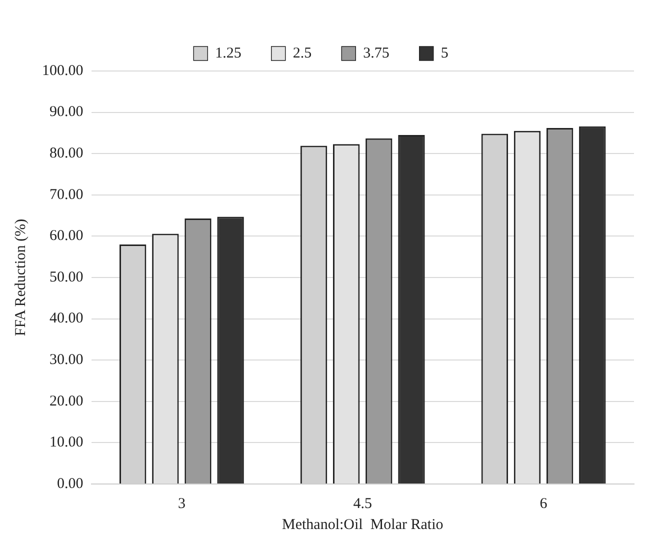  What do you see at coordinates (67, 442) in the screenshot?
I see `y-tick-label: 10.00` at bounding box center [67, 442].